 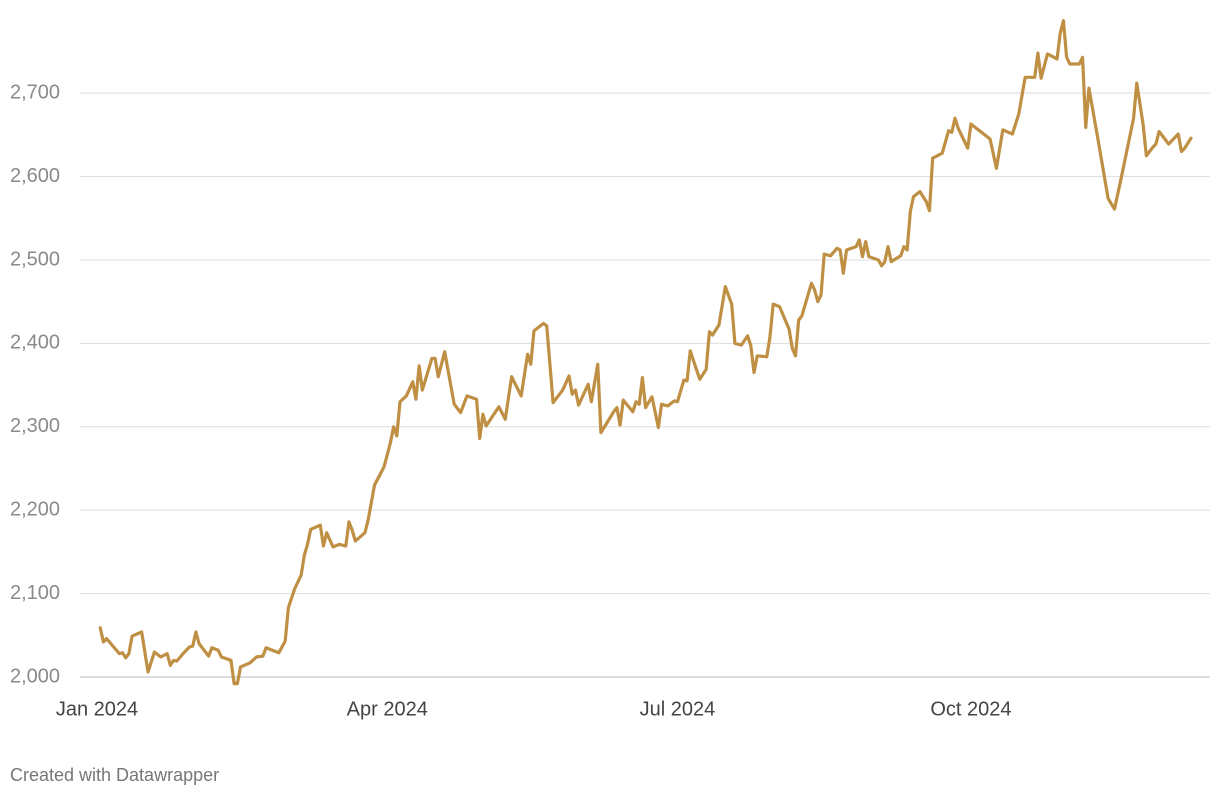 I want to click on y-tick-label: 2,600, so click(x=35, y=176).